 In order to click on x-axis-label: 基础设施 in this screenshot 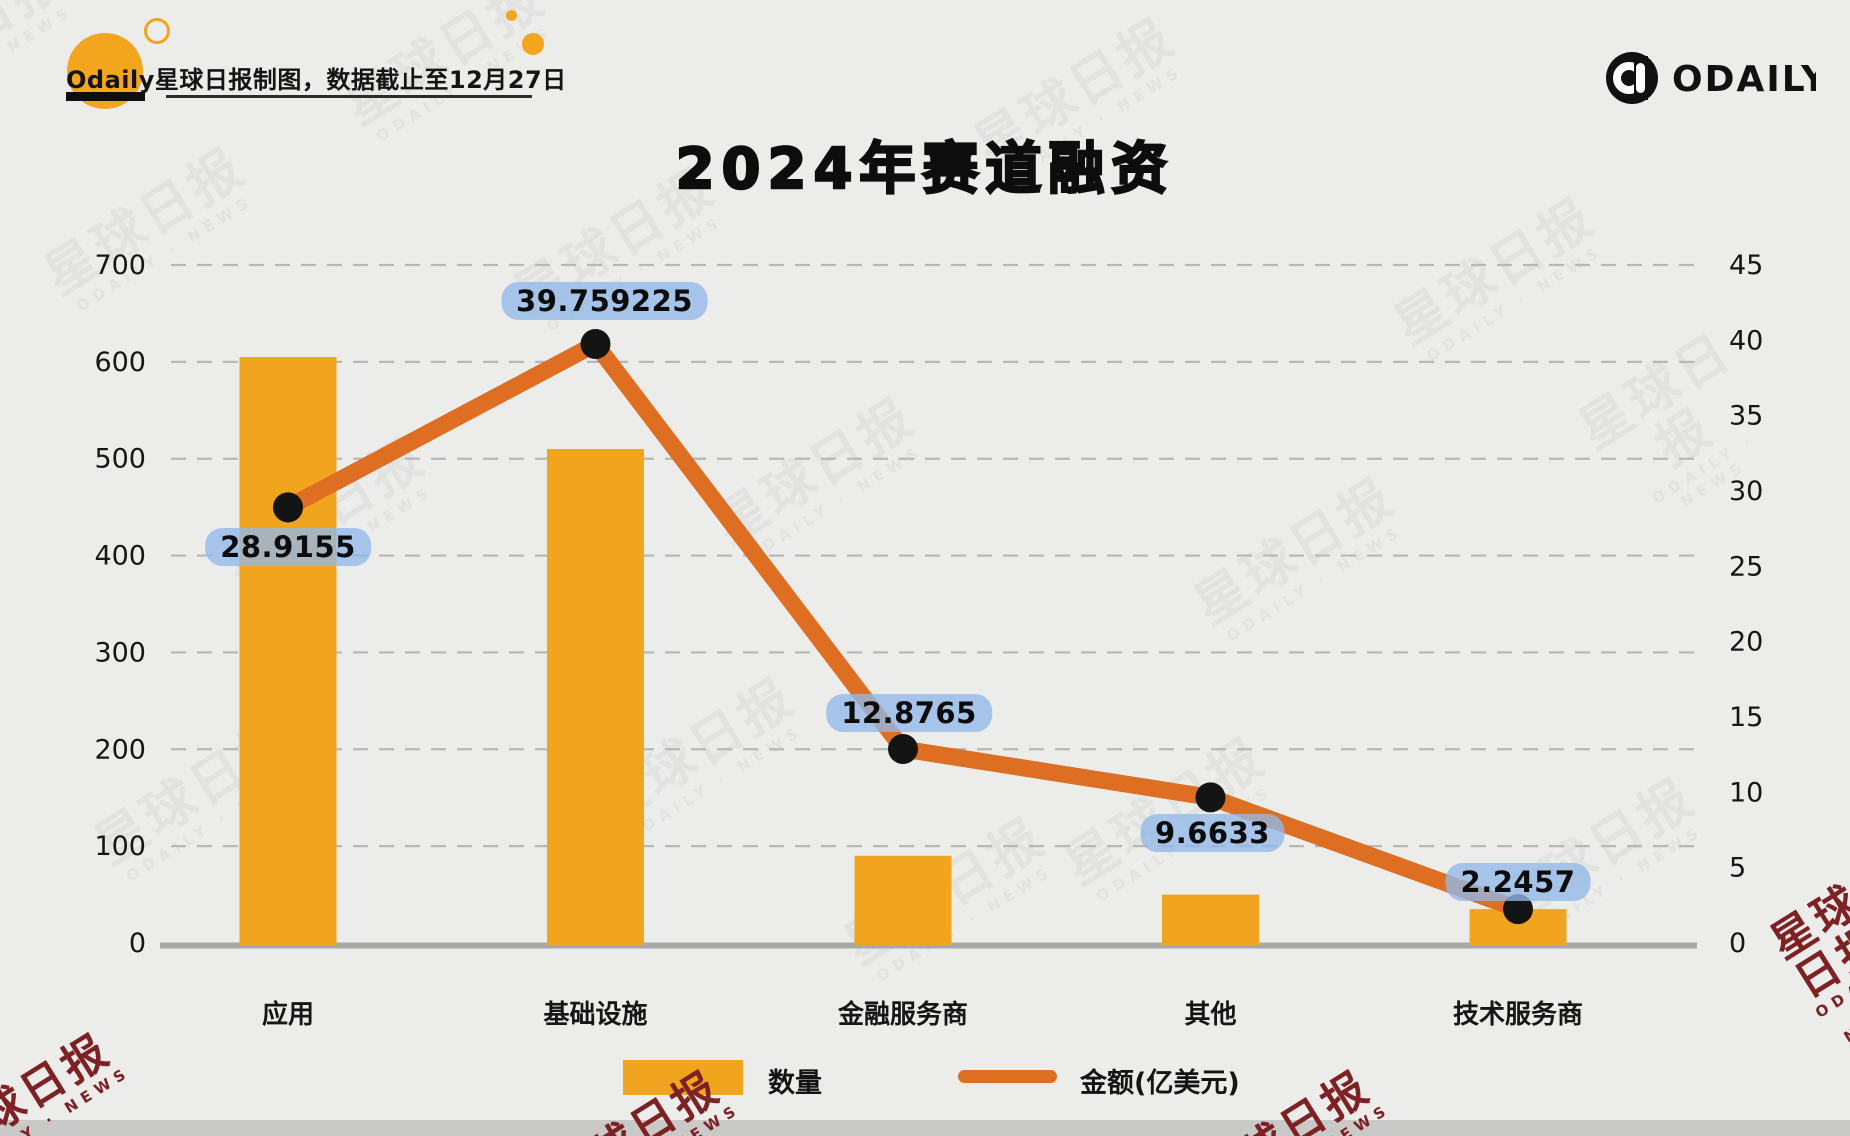, I will do `click(595, 1014)`.